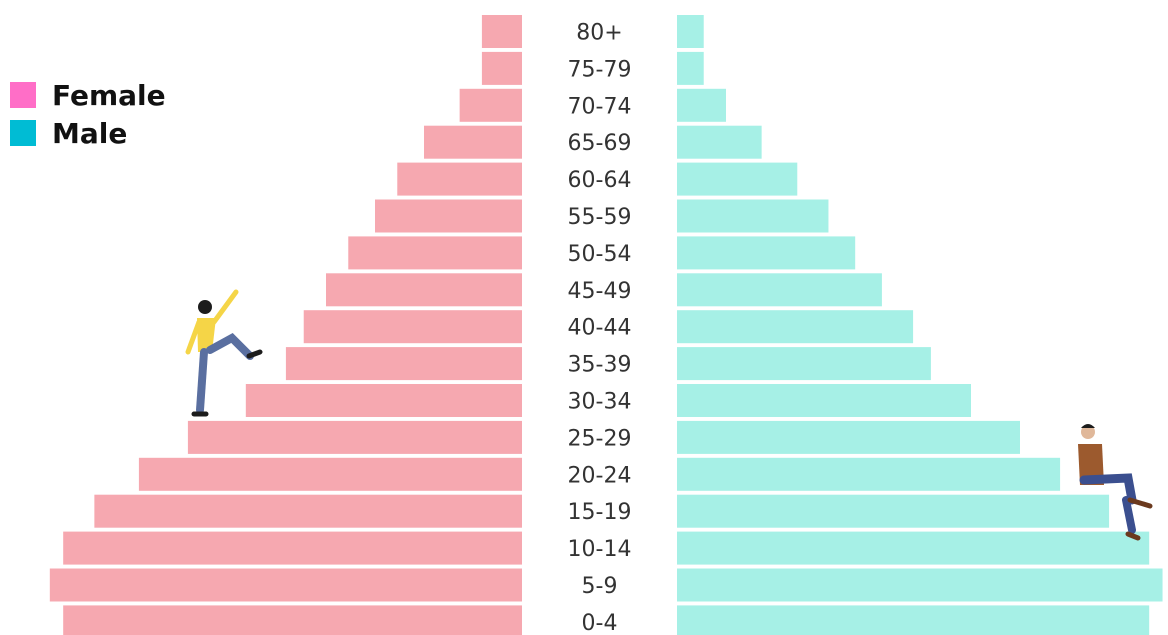 The image size is (1168, 635). Describe the element at coordinates (600, 549) in the screenshot. I see `age-label-10-14: 10-14` at that location.